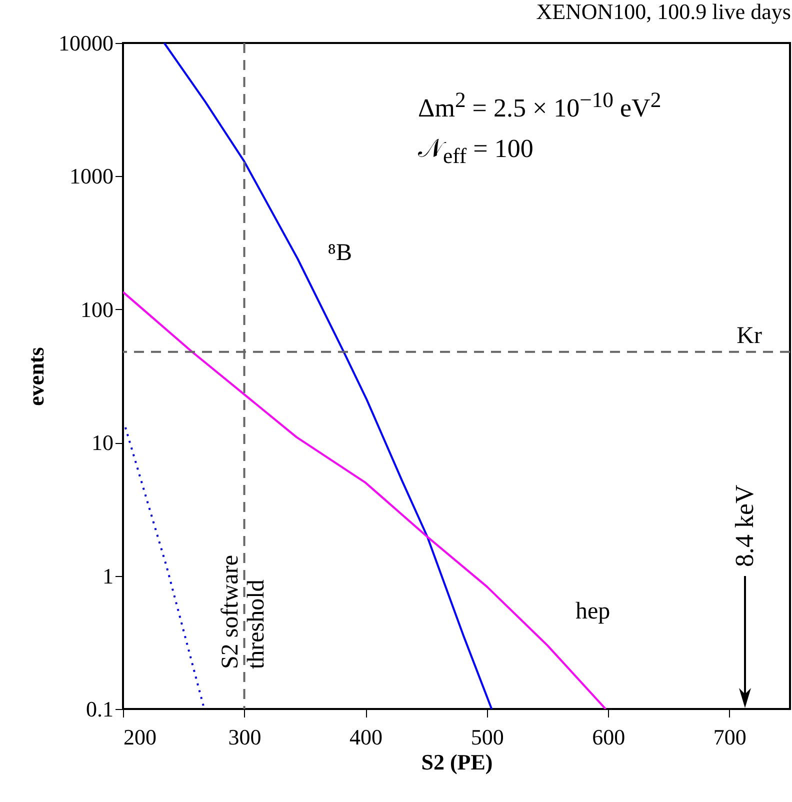 This screenshot has height=802, width=792. I want to click on x-tick-label: 300, so click(245, 737).